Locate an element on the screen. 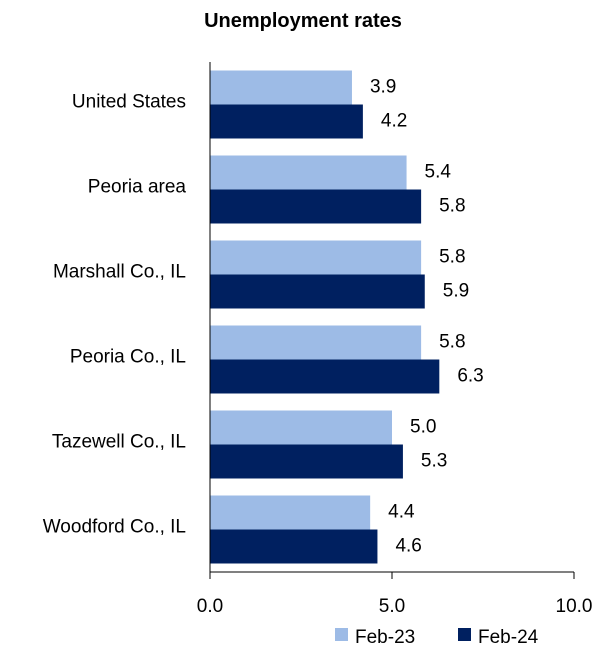  data-label: 4.6 is located at coordinates (408, 546).